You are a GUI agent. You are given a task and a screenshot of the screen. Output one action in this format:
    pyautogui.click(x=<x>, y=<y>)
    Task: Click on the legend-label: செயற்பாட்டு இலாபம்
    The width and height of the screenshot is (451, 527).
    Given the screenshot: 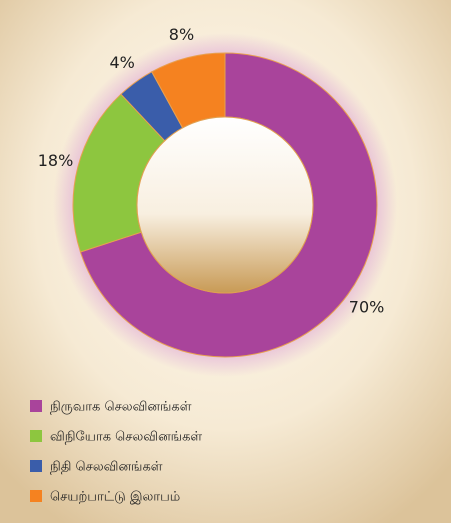 What is the action you would take?
    pyautogui.click(x=115, y=497)
    